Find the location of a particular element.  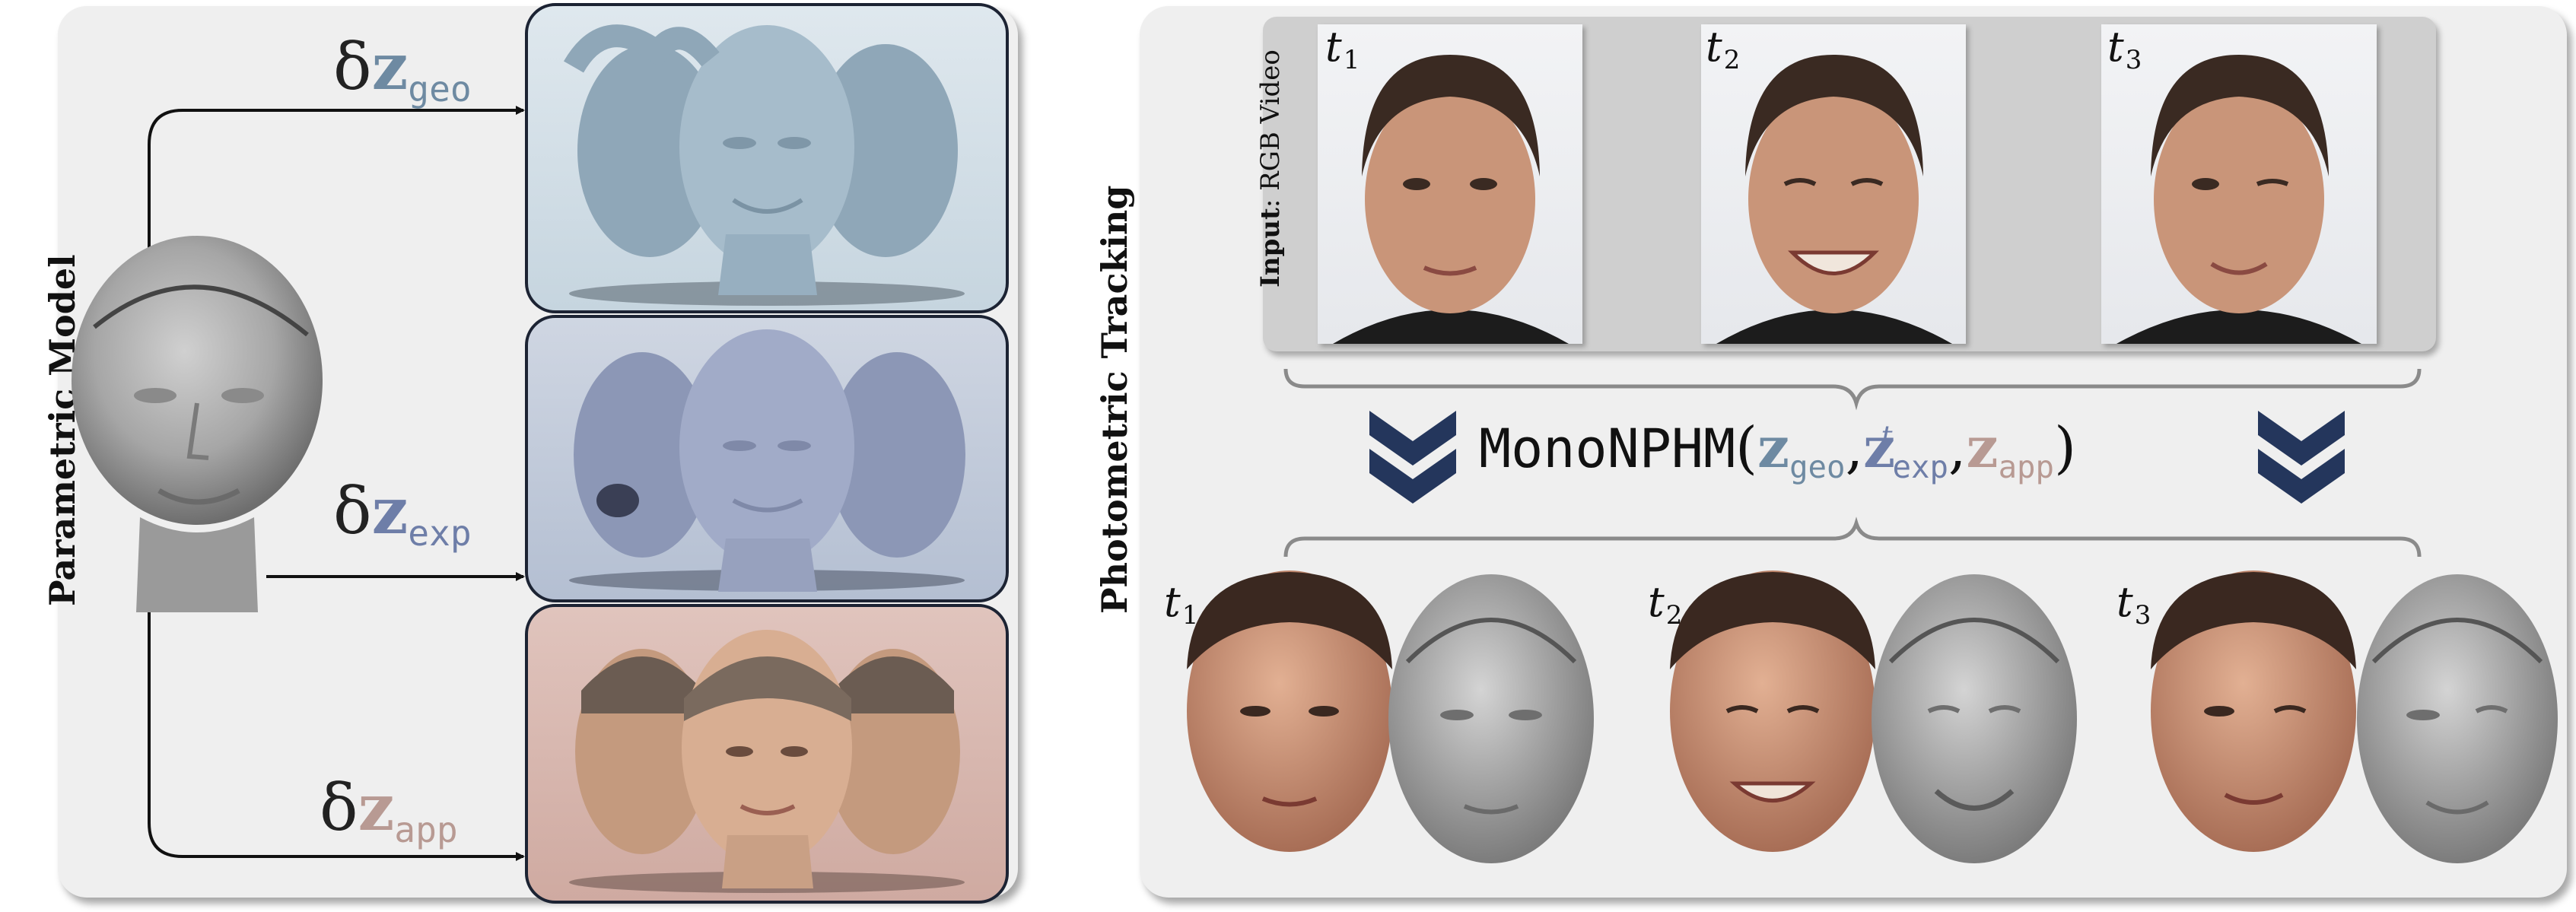

subscript-app: app is located at coordinates (426, 830).